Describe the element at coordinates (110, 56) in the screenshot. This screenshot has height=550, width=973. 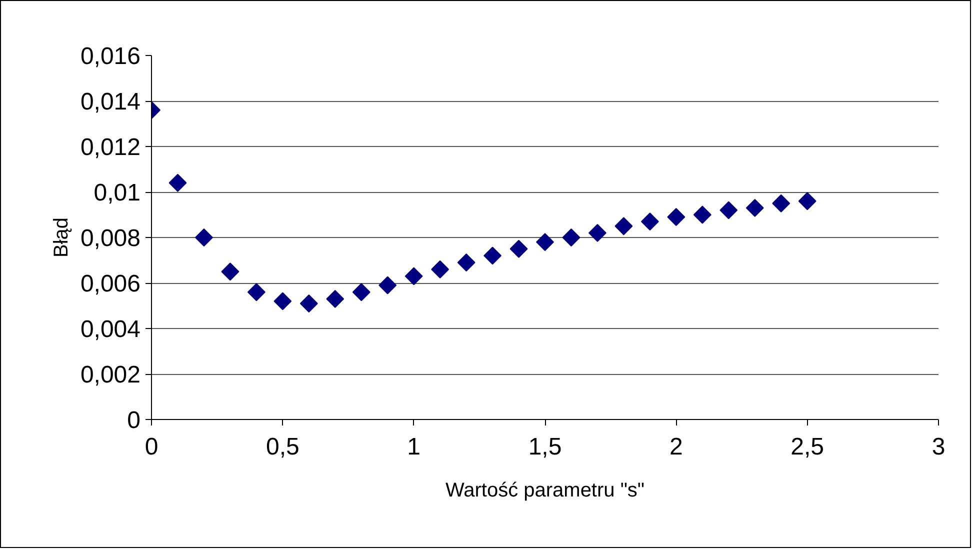
I see `y-tick-label: 0,016` at that location.